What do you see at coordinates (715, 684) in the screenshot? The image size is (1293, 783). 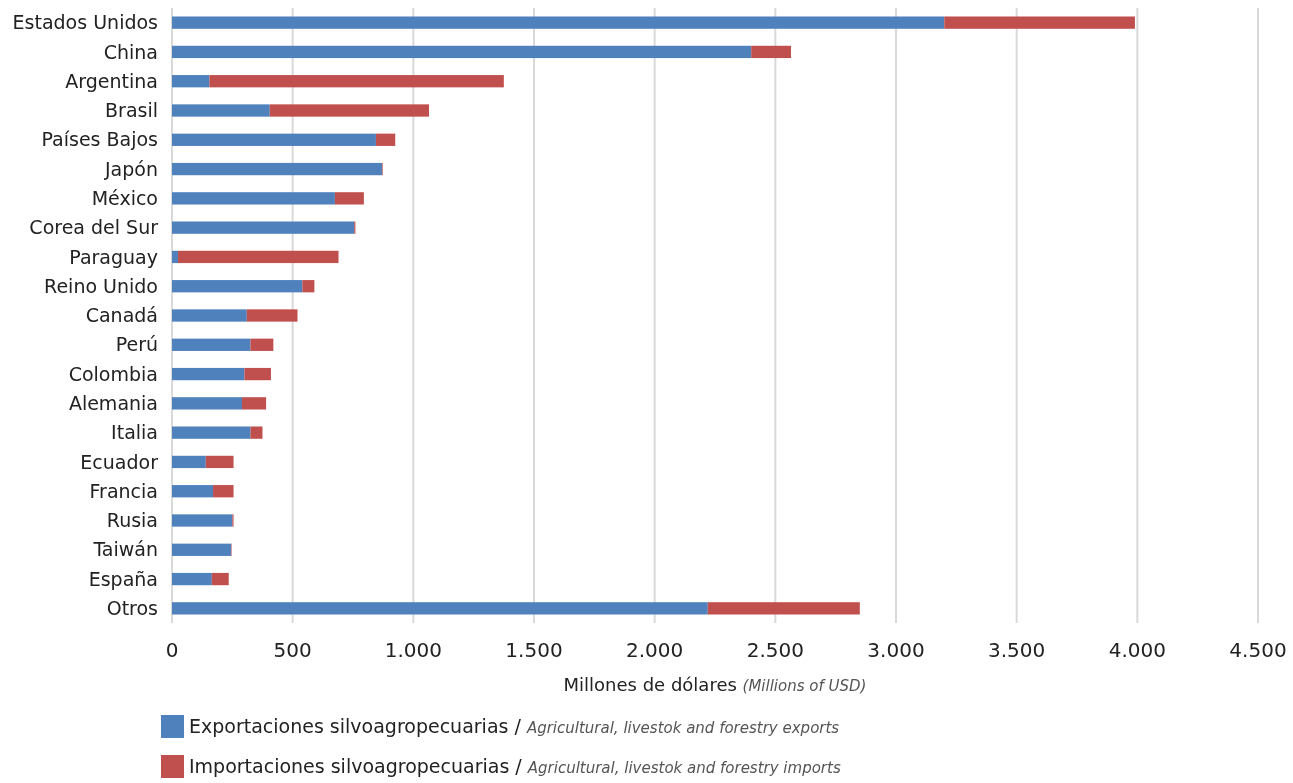 I see `x-axis-title: Millones de dólares (Millions of USD)` at bounding box center [715, 684].